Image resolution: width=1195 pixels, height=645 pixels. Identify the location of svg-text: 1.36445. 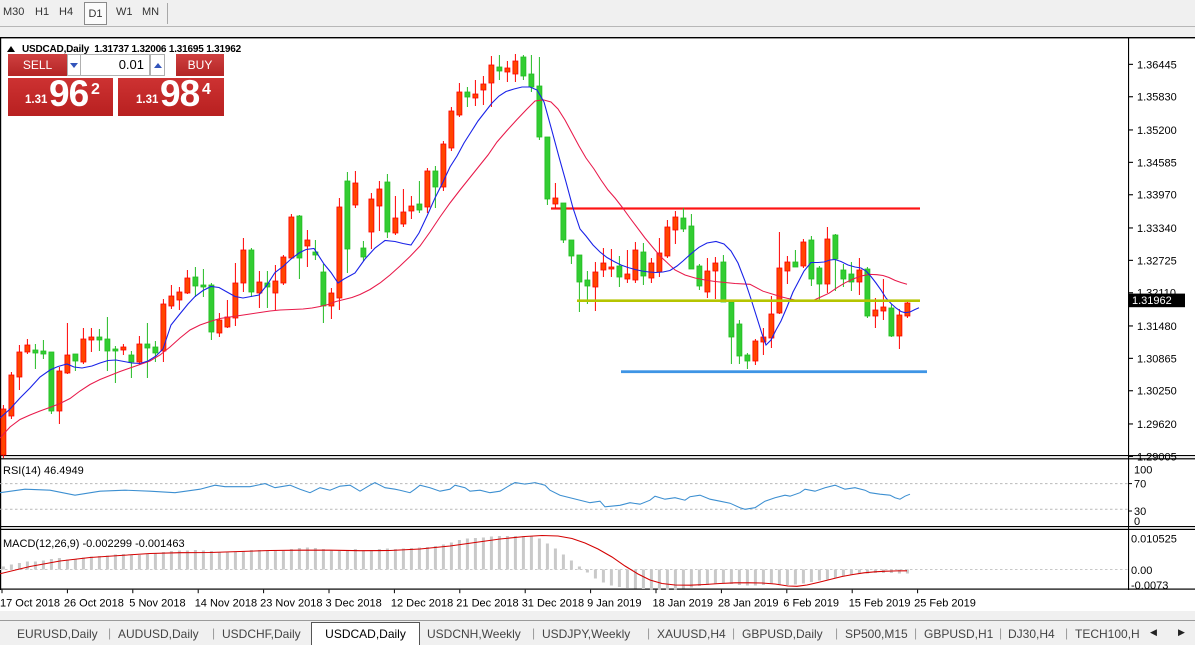
(1157, 65).